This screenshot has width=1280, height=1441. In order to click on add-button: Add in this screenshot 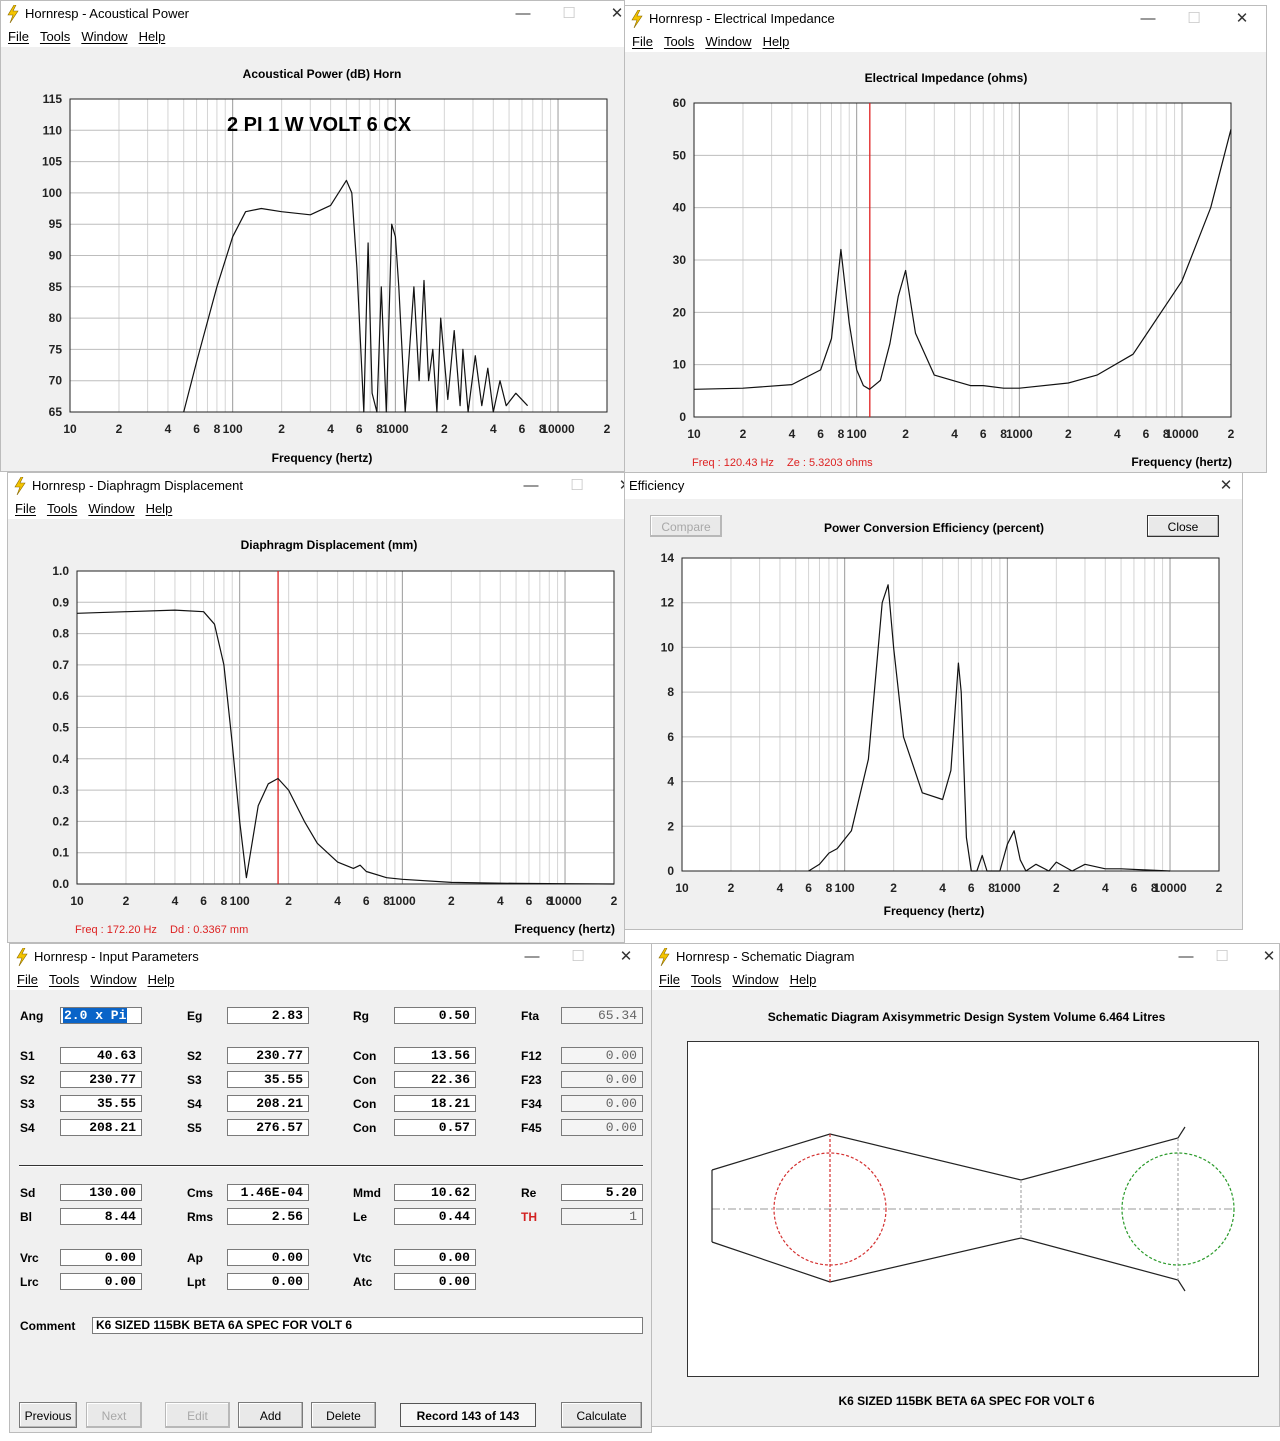, I will do `click(270, 1415)`.